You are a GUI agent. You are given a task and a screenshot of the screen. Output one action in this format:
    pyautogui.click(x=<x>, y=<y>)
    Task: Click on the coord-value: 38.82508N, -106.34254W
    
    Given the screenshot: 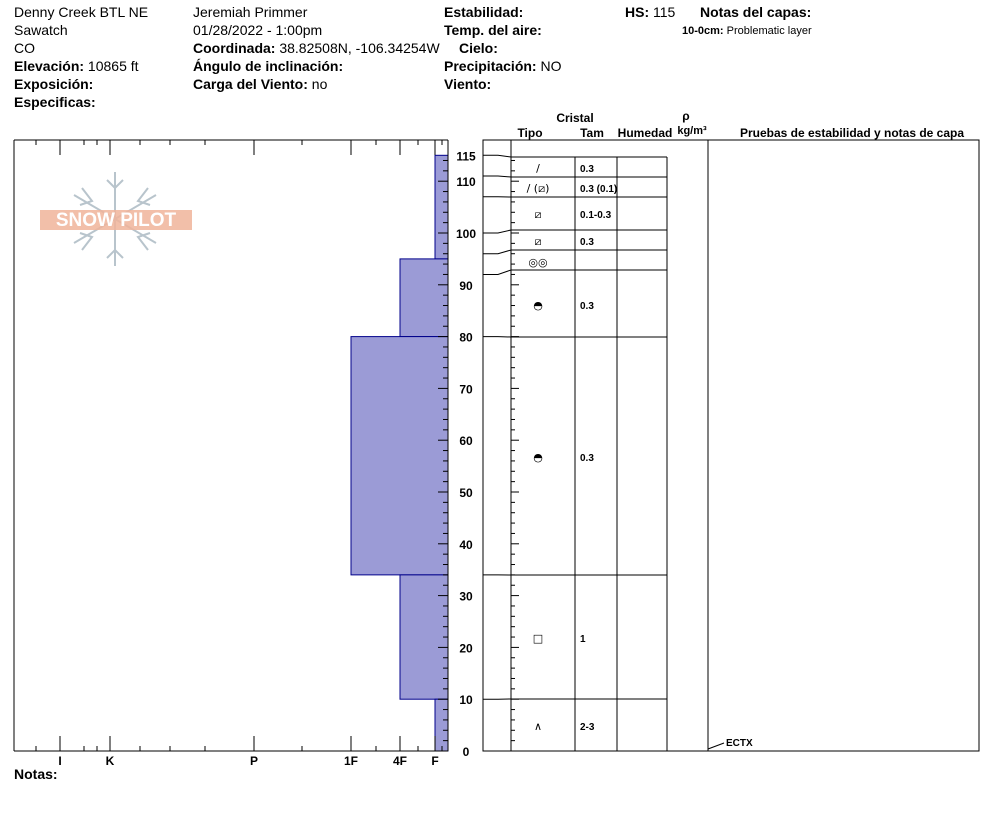 What is the action you would take?
    pyautogui.click(x=359, y=48)
    